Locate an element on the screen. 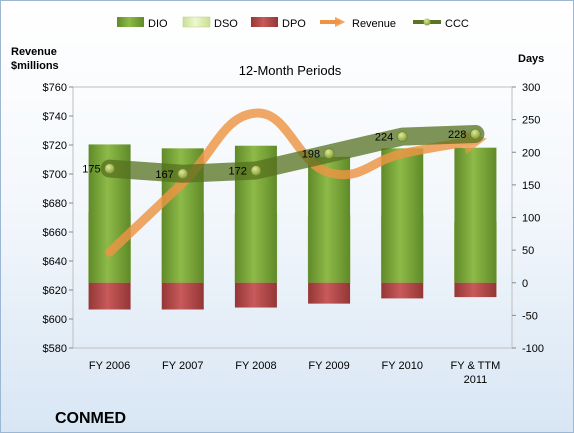  right-axis-tick-label: 250 is located at coordinates (531, 121).